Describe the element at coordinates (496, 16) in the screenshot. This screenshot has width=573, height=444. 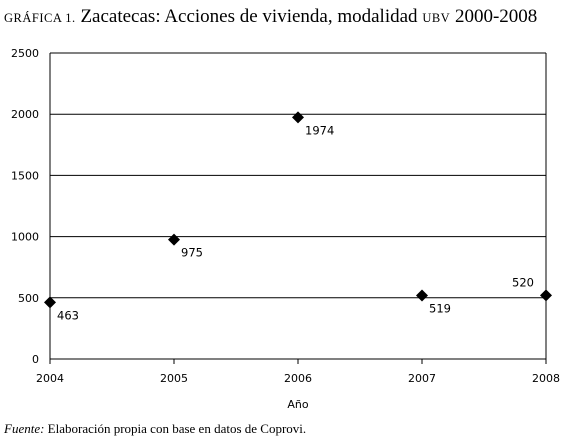
I see `title-years: 2000-2008` at that location.